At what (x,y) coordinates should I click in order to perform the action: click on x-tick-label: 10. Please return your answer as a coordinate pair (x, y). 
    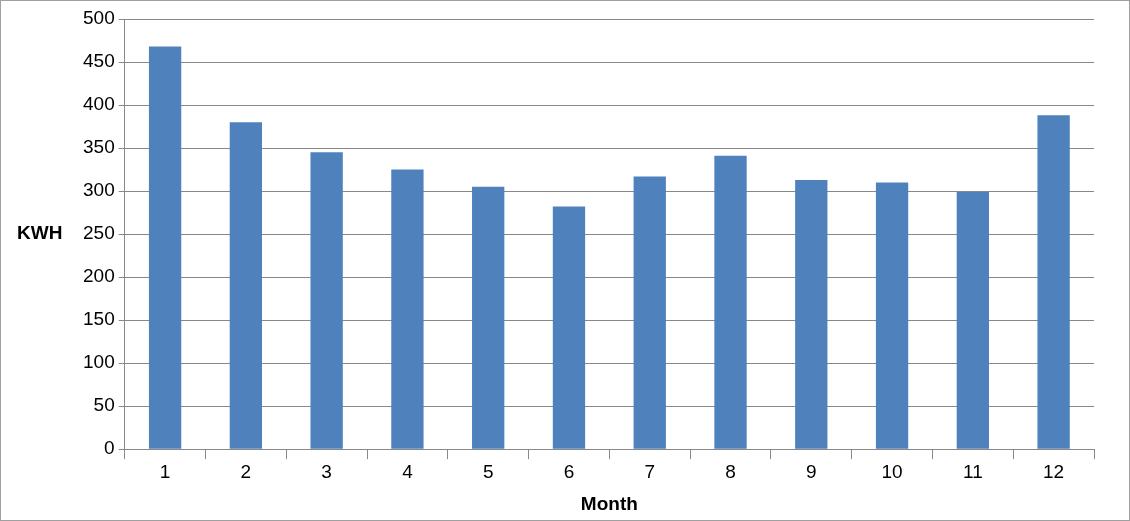
    Looking at the image, I should click on (892, 471).